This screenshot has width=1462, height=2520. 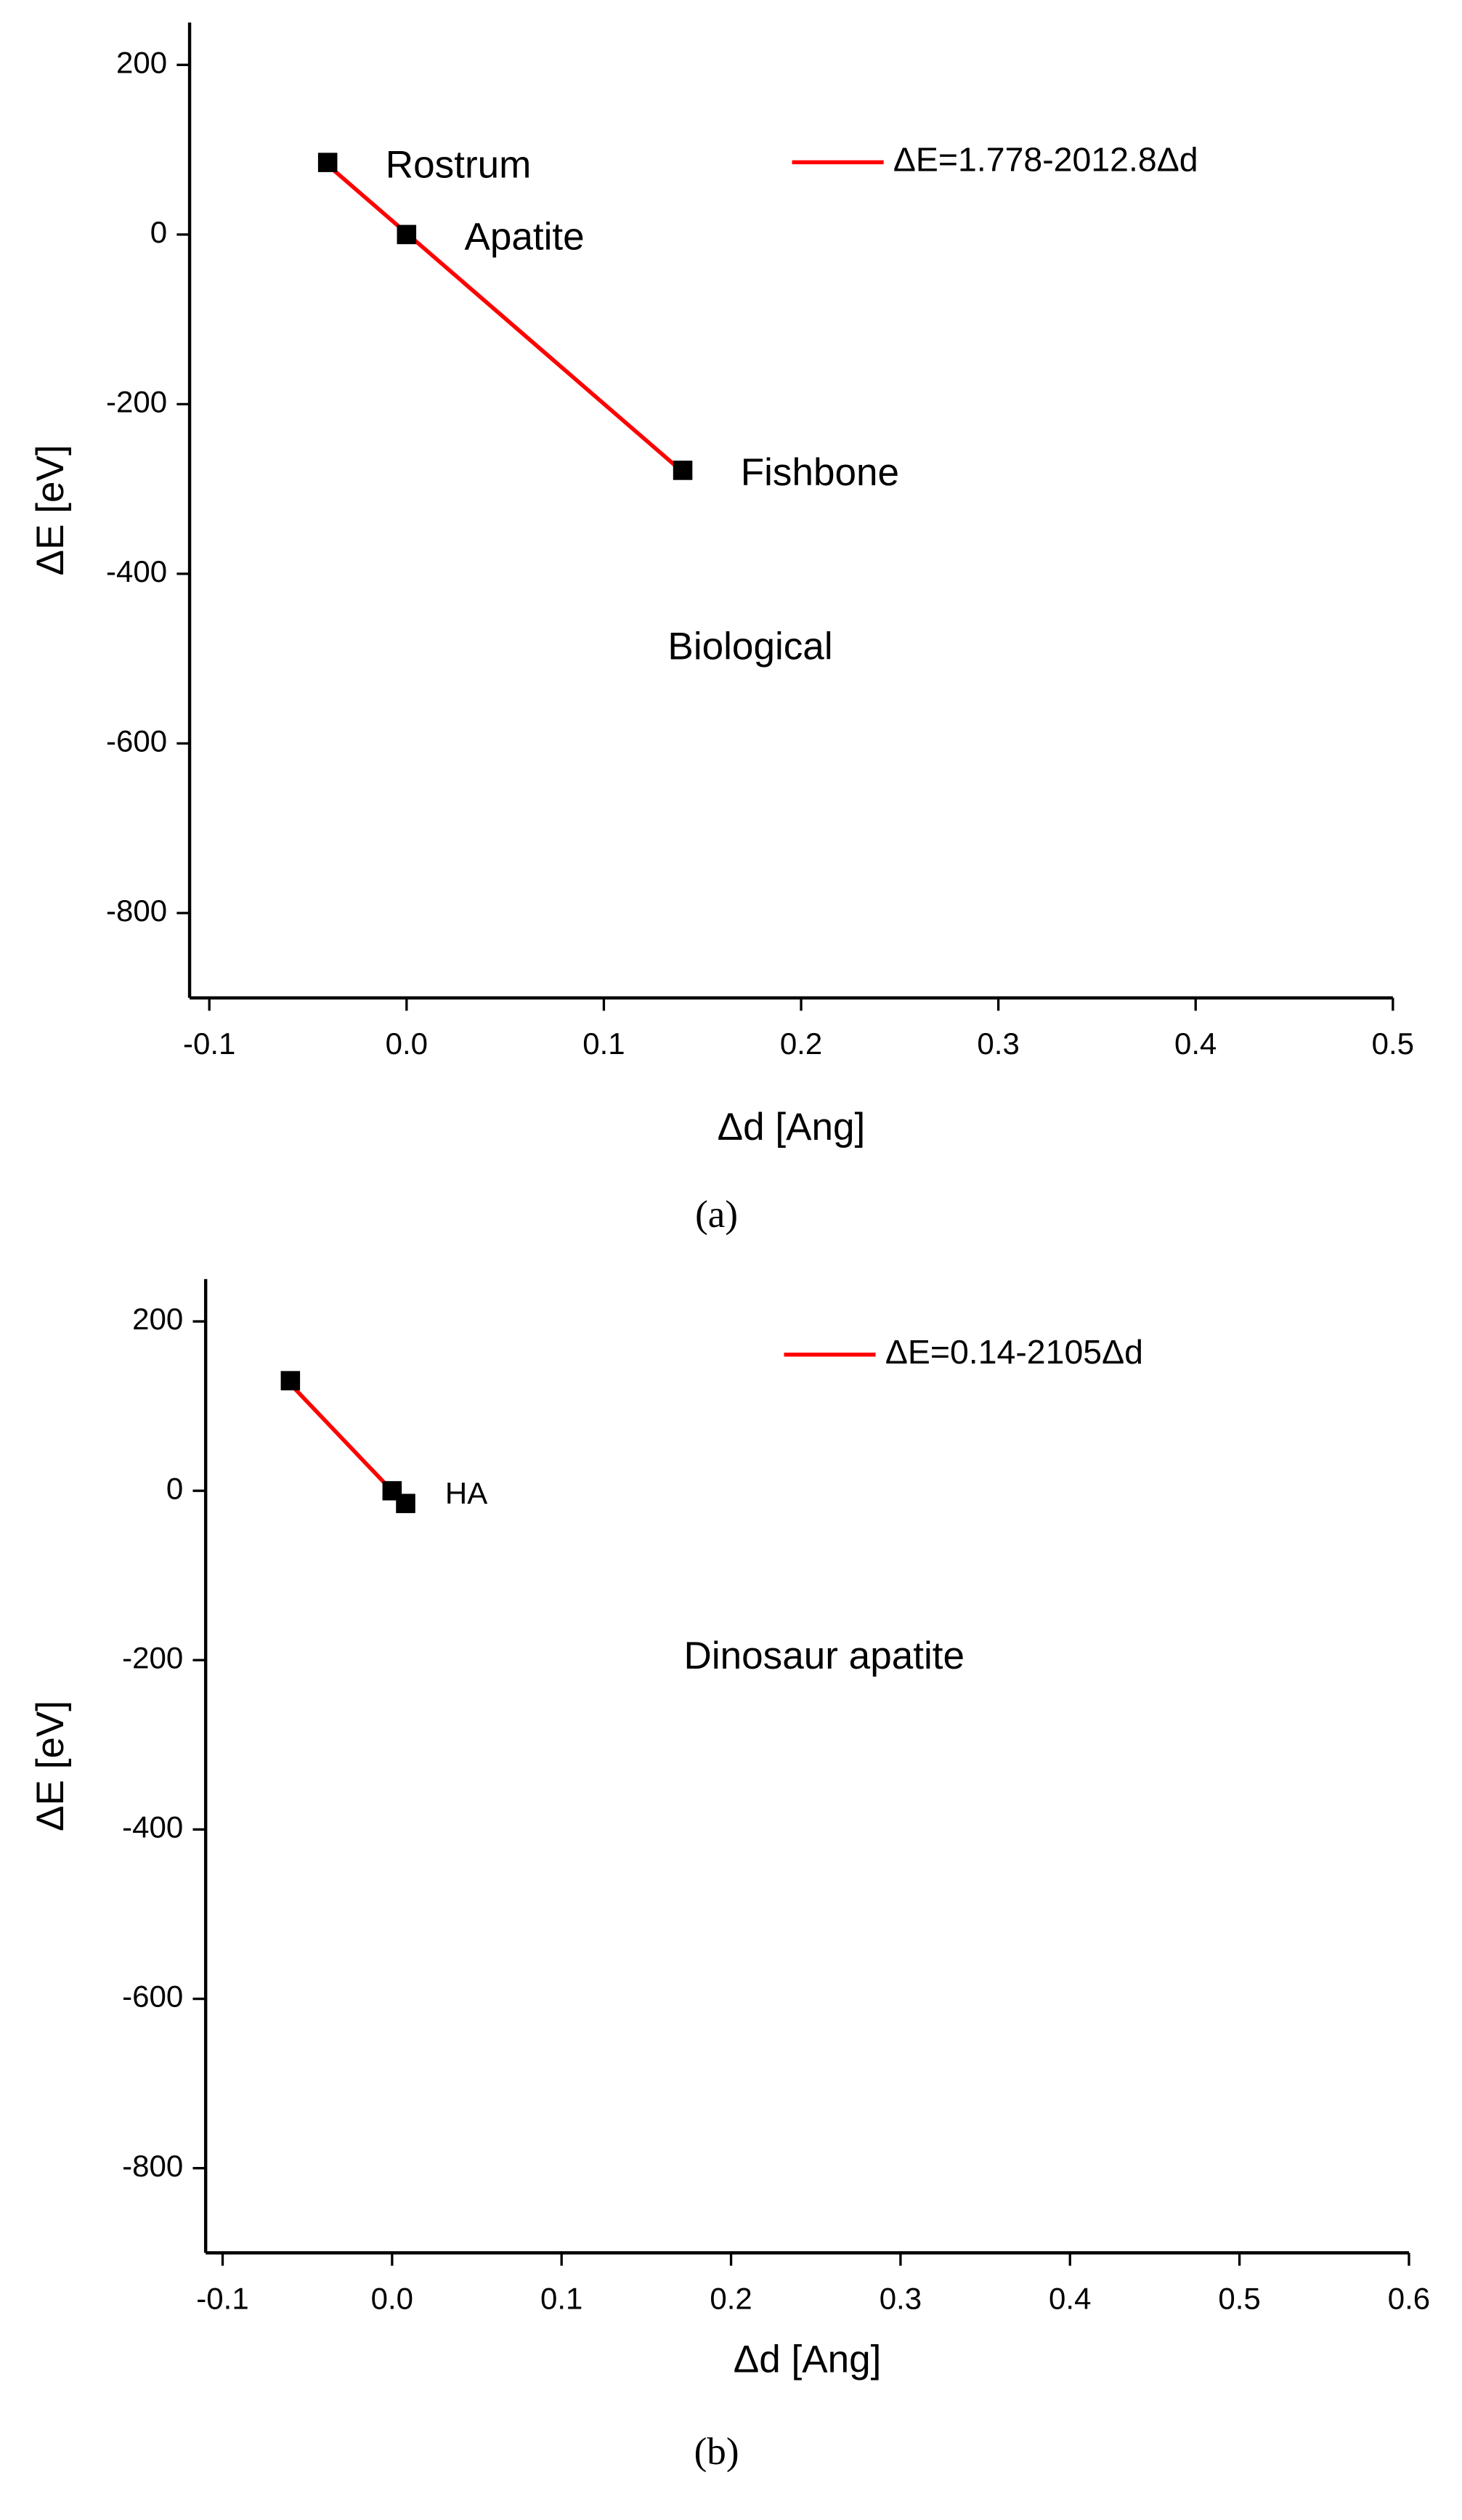 I want to click on point-label: HA, so click(x=466, y=1493).